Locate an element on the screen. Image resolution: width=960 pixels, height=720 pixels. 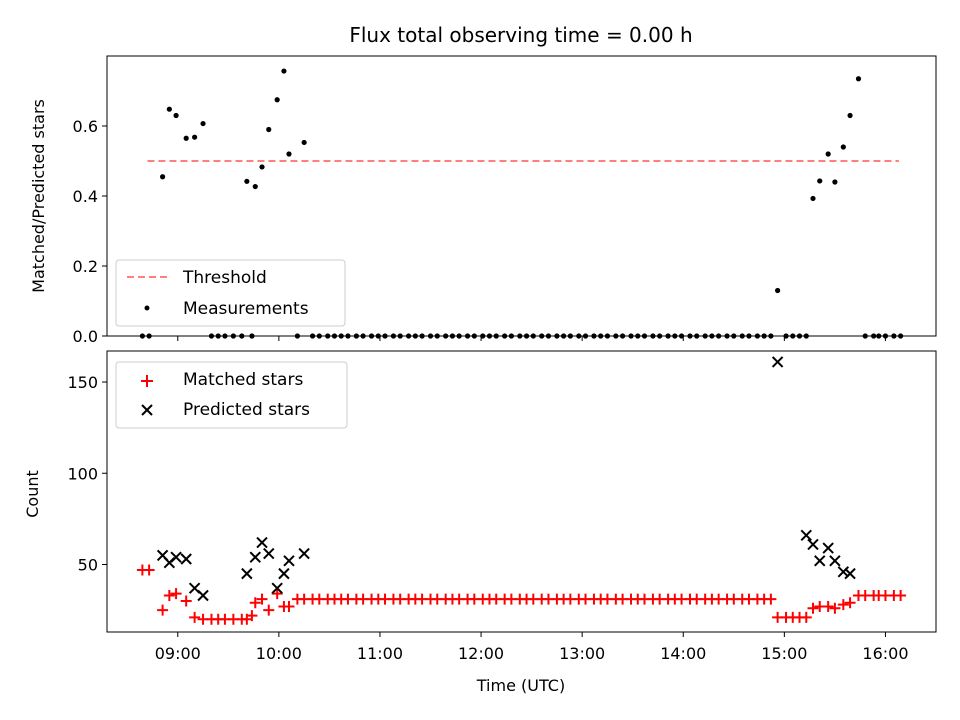
top-y-axis-label: Matched/Predicted stars is located at coordinates (38, 196).